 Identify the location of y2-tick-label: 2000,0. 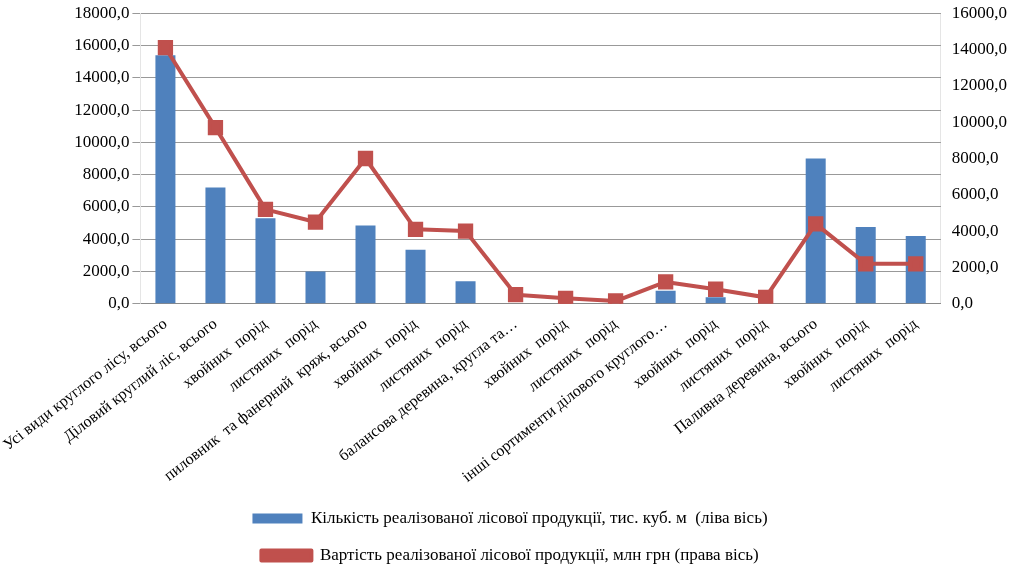
(975, 266).